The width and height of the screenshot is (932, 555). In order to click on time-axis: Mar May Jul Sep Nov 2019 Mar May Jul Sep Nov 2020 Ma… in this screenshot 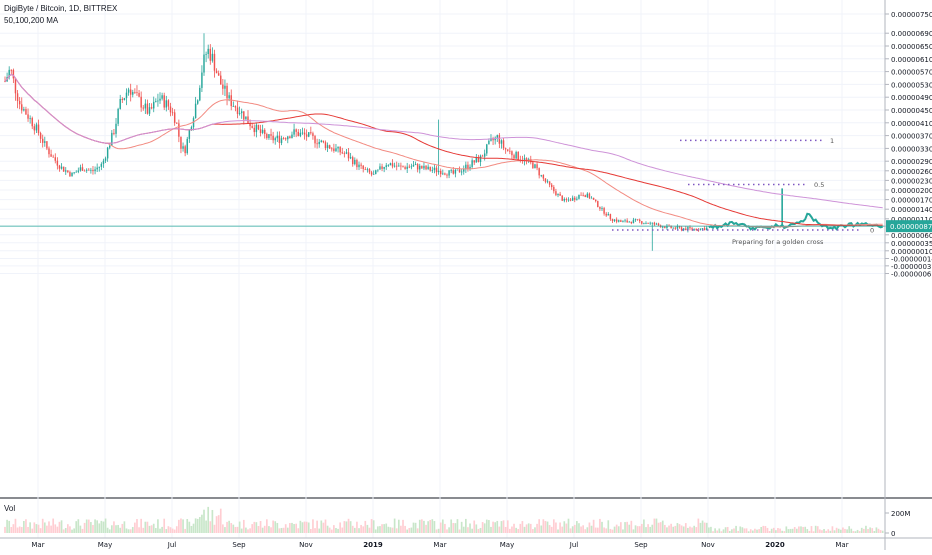, I will do `click(466, 543)`.